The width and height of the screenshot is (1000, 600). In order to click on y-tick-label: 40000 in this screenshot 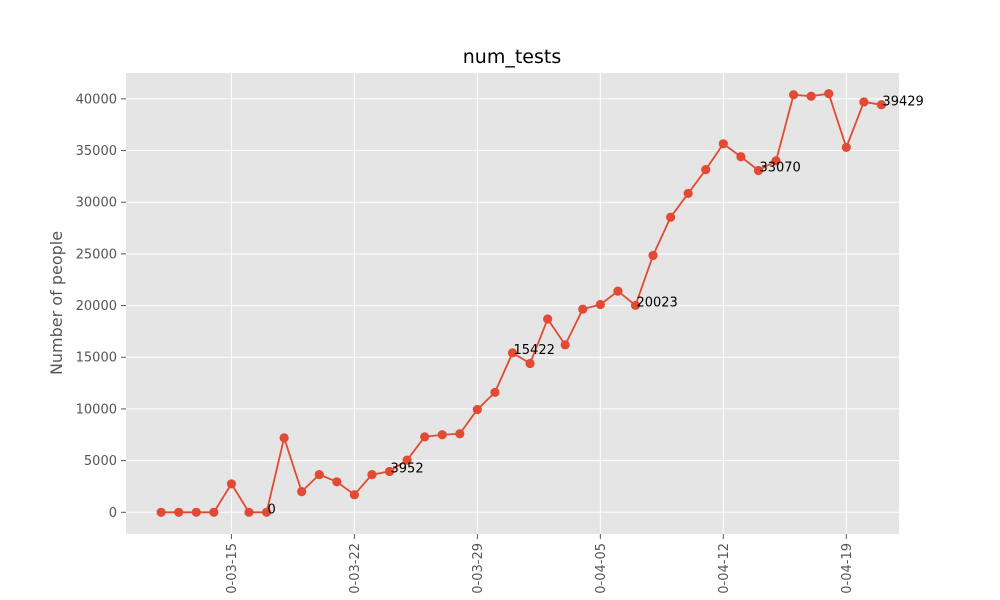, I will do `click(96, 99)`.